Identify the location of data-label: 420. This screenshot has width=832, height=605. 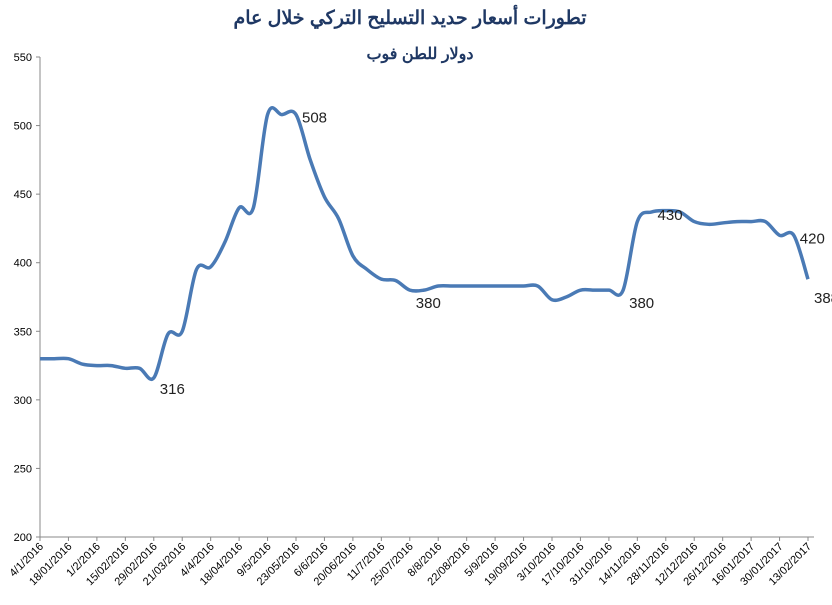
(812, 238).